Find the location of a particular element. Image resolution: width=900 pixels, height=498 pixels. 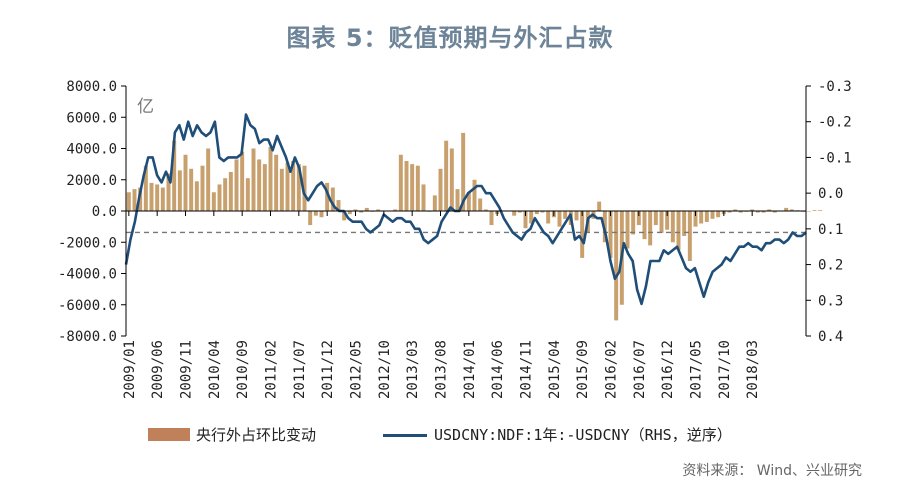

x-tick-label: 2016/02 is located at coordinates (612, 369).